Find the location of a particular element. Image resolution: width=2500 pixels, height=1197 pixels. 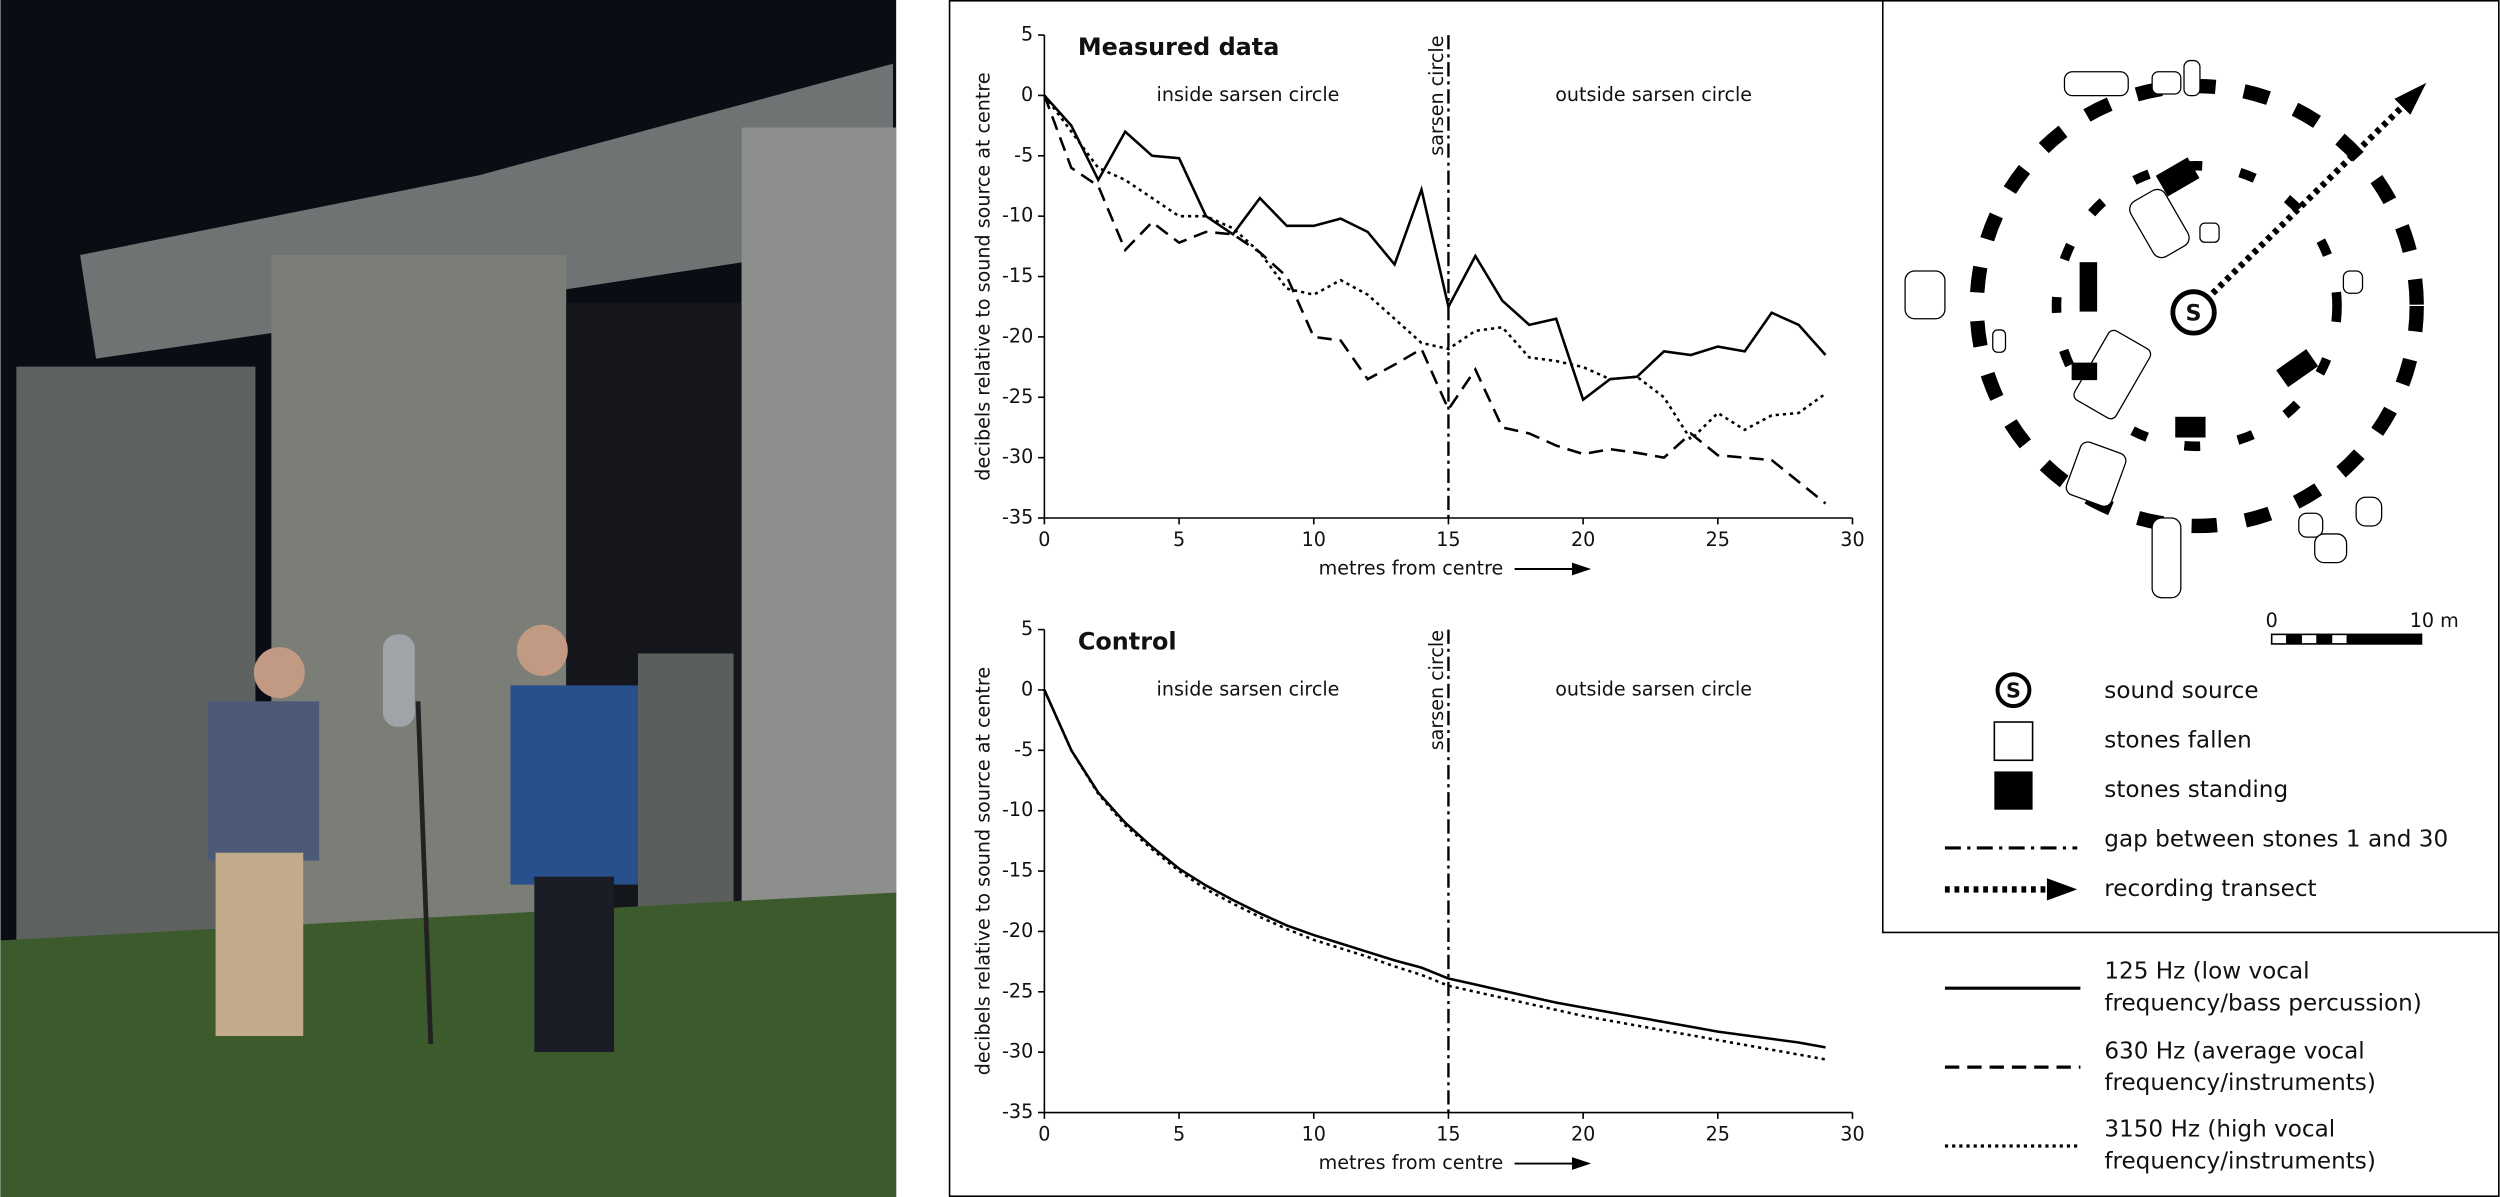

chart-title: Measured data is located at coordinates (1178, 47).